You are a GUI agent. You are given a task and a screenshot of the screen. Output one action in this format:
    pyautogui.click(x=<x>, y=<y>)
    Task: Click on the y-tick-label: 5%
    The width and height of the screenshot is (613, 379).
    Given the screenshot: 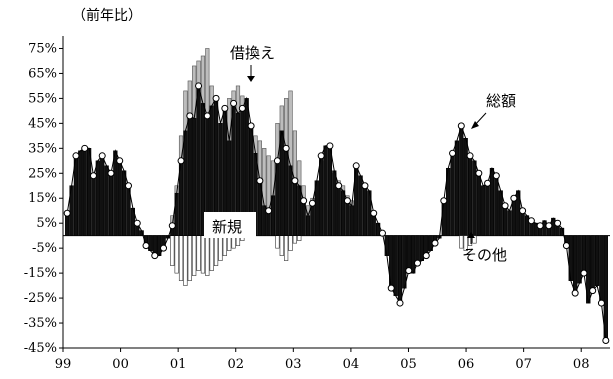 What is the action you would take?
    pyautogui.click(x=46, y=223)
    